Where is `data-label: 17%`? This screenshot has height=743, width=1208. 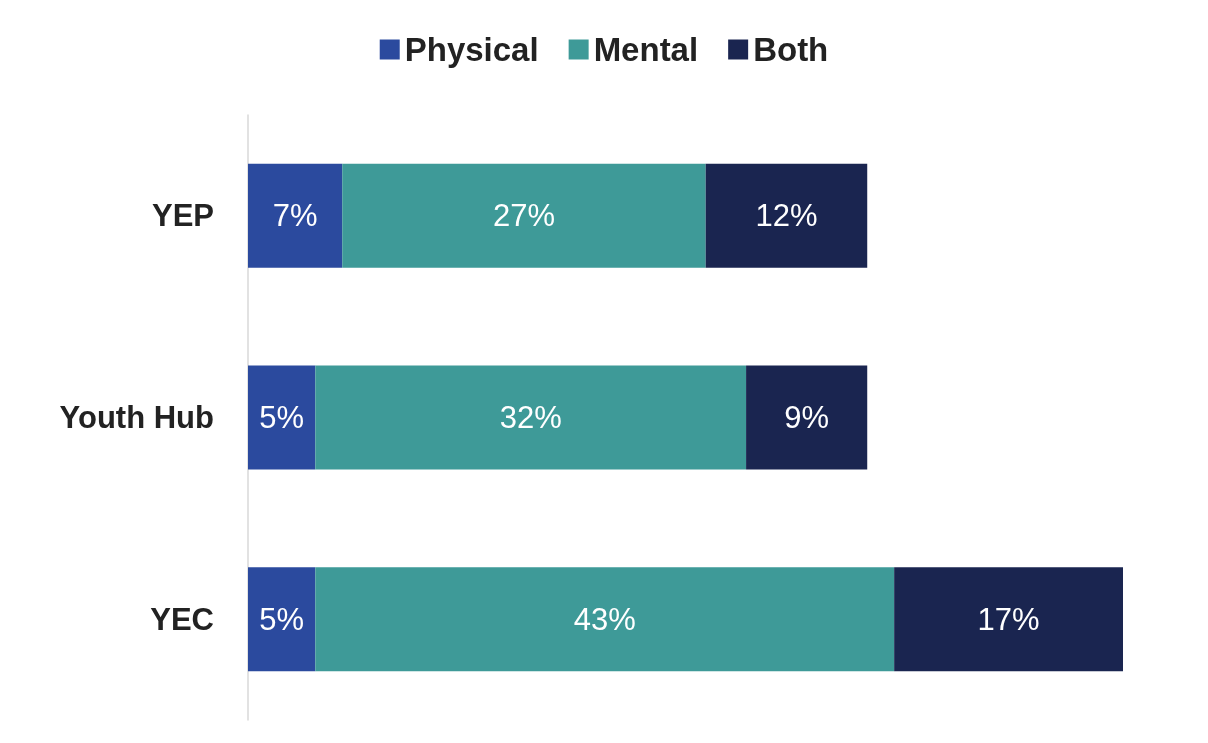 data-label: 17% is located at coordinates (1008, 619).